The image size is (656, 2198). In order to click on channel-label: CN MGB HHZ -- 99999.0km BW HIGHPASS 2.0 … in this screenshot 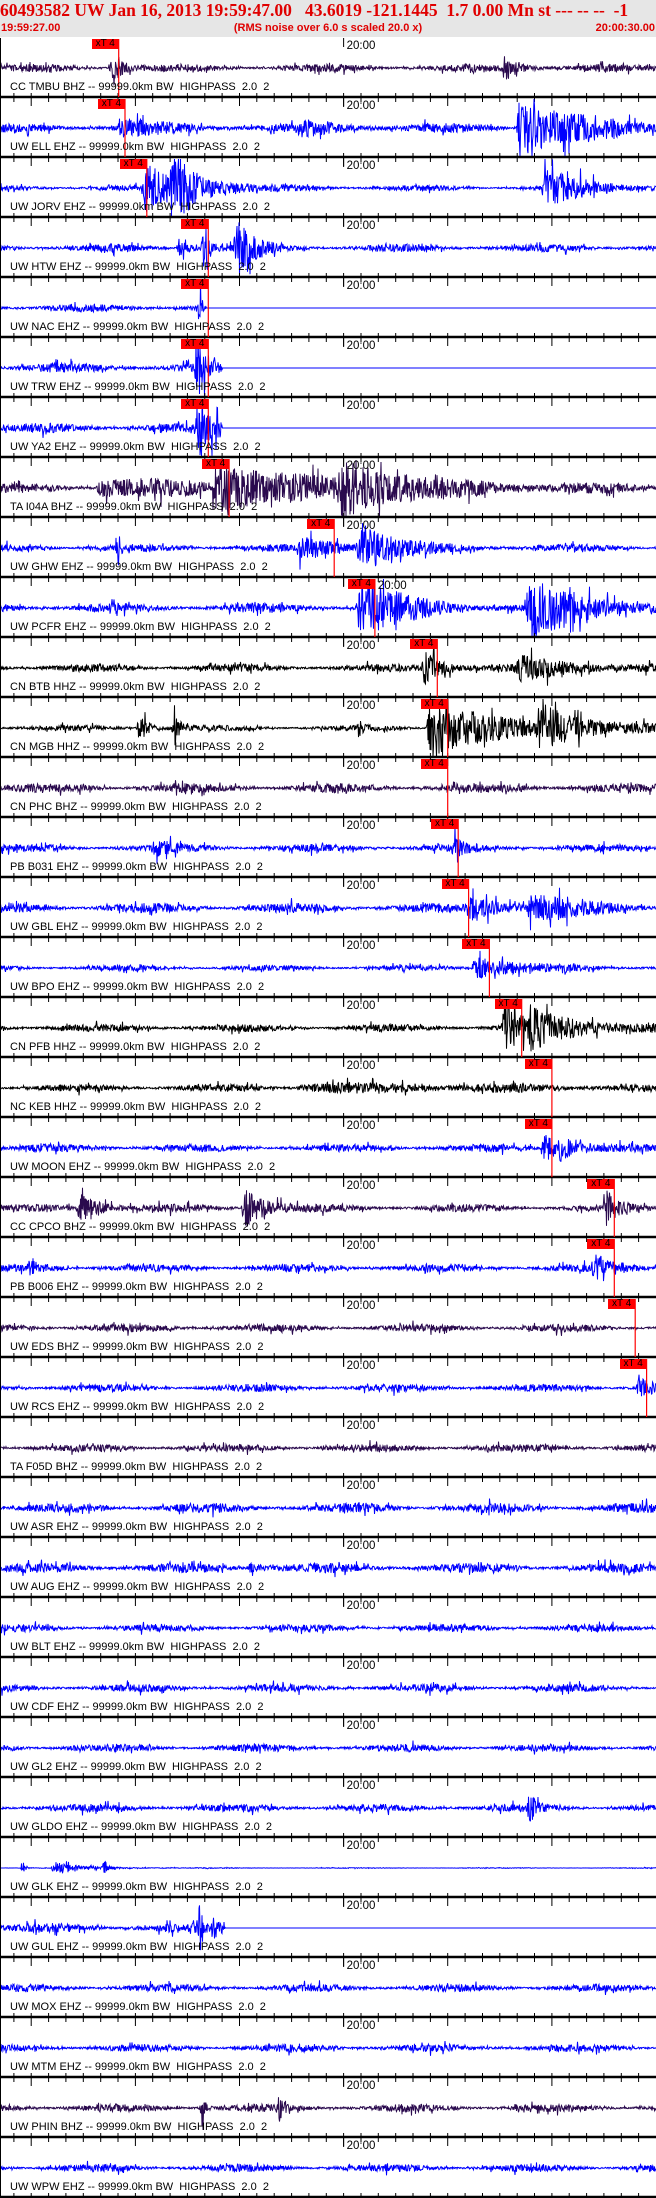, I will do `click(137, 747)`.